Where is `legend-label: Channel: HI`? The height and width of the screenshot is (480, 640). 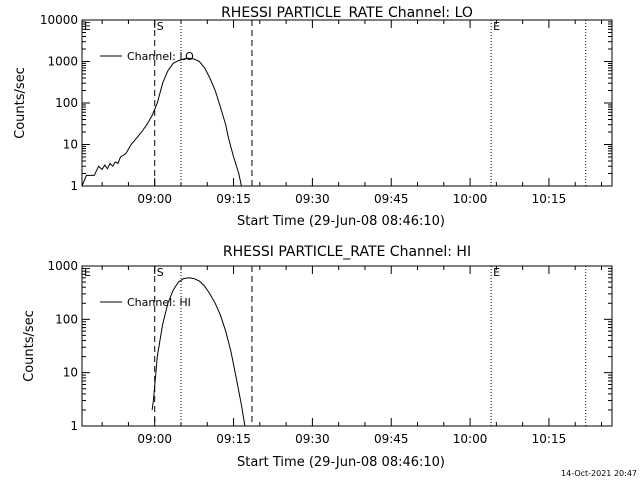 legend-label: Channel: HI is located at coordinates (159, 302).